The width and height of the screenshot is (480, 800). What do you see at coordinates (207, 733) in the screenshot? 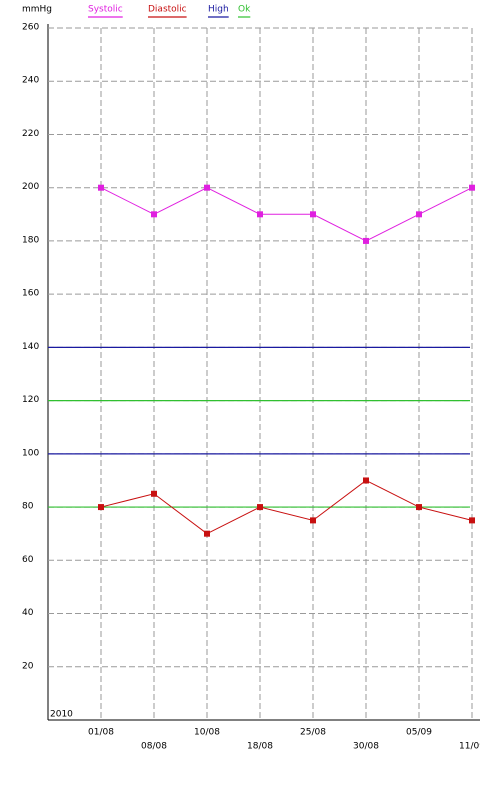
I see `x-tick-label: 10/08` at bounding box center [207, 733].